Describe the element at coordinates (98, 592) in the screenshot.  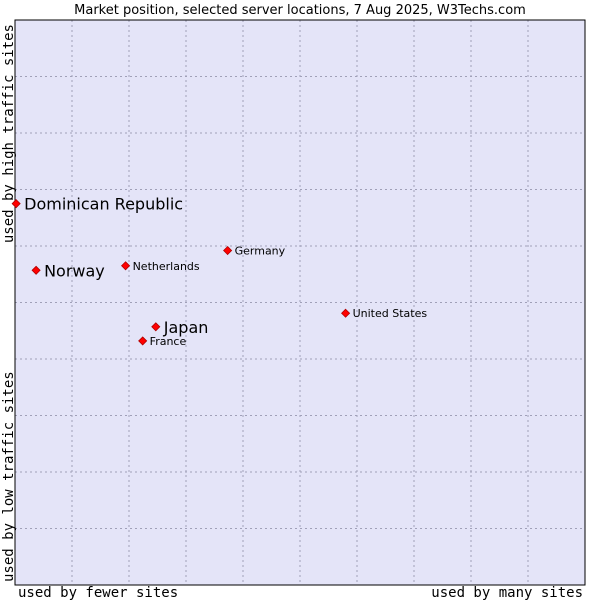
I see `x-axis-label-left: used by fewer sites` at that location.